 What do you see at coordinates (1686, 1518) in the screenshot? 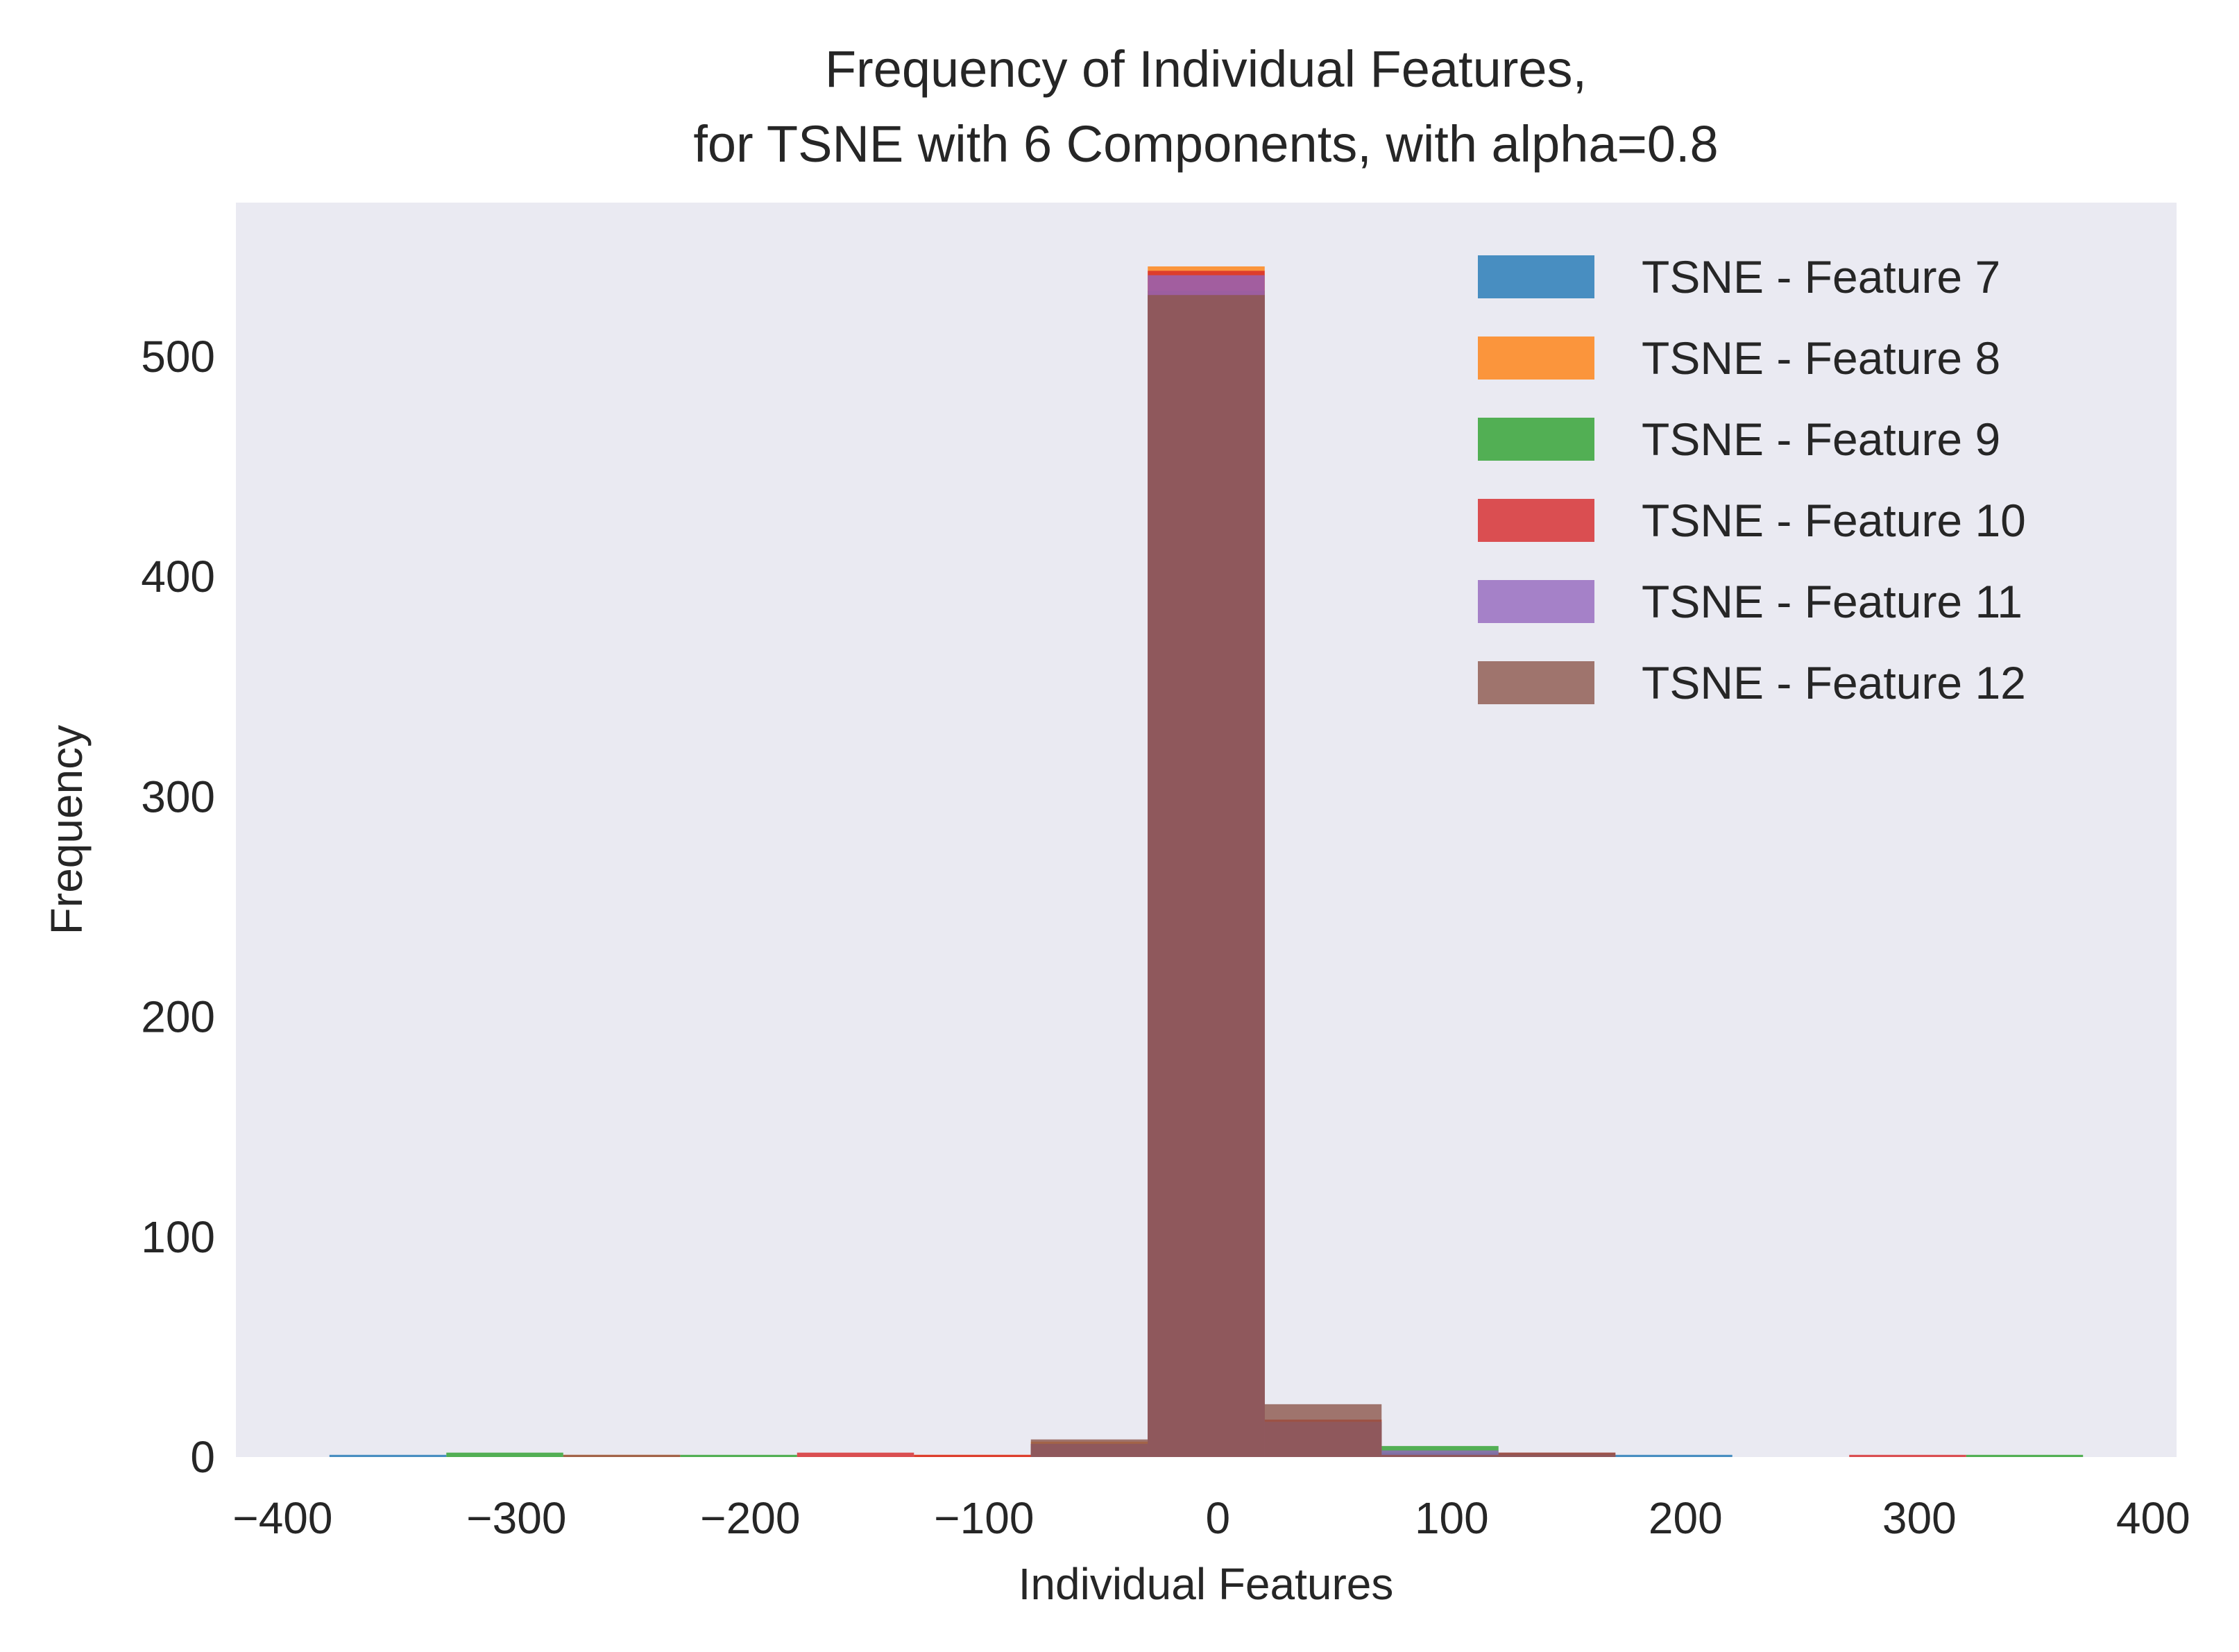
I see `x-tick-label: 200` at bounding box center [1686, 1518].